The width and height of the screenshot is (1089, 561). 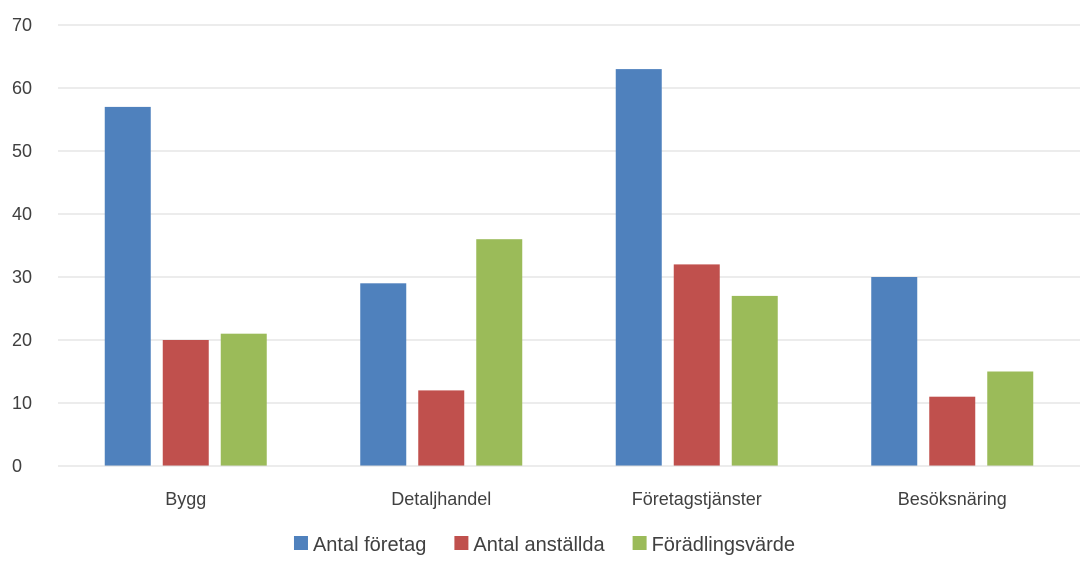 What do you see at coordinates (441, 499) in the screenshot?
I see `x-category-label: Detaljhandel` at bounding box center [441, 499].